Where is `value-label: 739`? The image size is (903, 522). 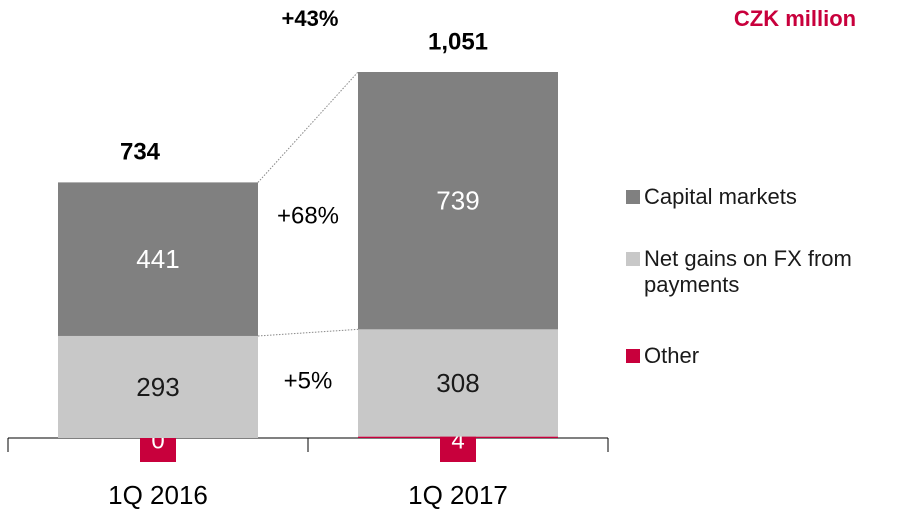 value-label: 739 is located at coordinates (457, 201).